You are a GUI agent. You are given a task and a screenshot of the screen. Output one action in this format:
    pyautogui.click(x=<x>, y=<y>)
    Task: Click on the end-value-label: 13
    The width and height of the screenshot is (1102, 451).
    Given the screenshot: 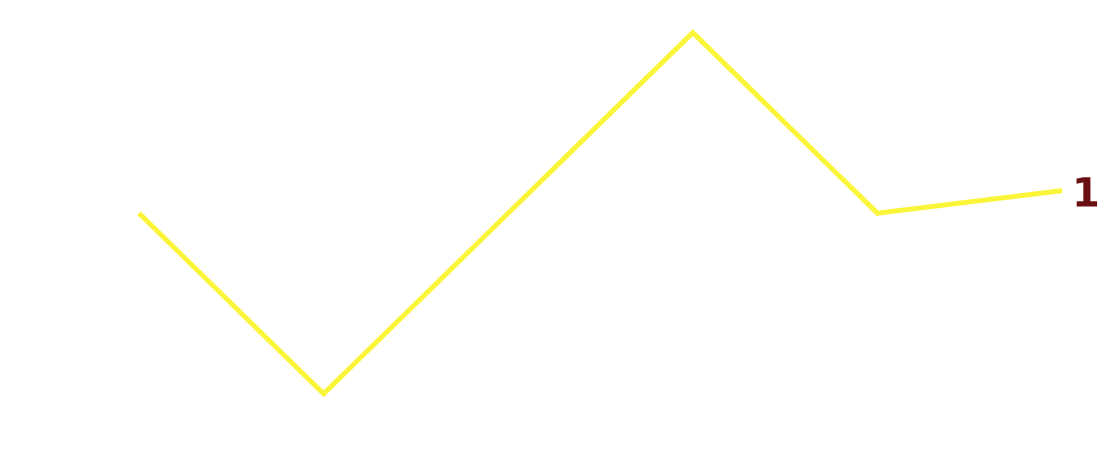 What is the action you would take?
    pyautogui.click(x=1087, y=194)
    